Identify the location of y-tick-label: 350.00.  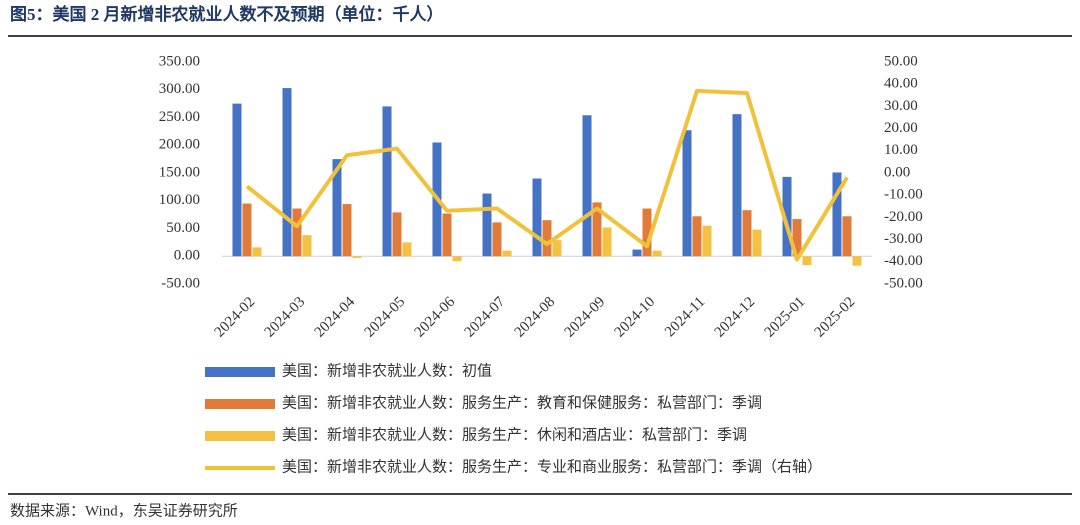
(179, 61).